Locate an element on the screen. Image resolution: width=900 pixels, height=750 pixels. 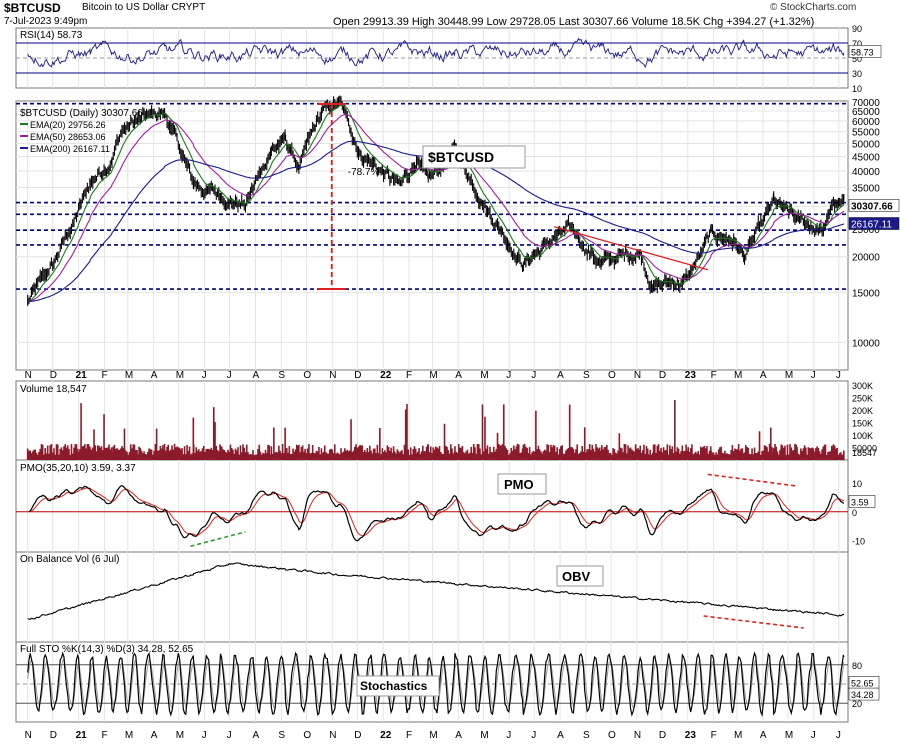
price-y-tick-label: 20000 is located at coordinates (866, 258).